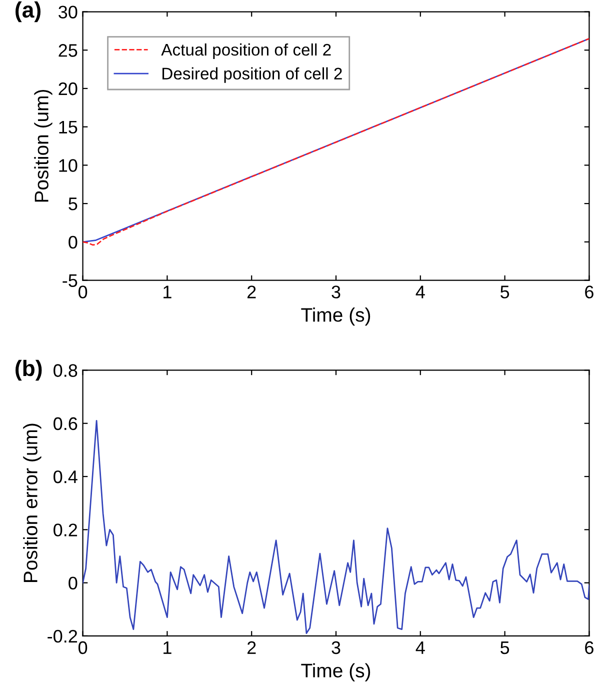  What do you see at coordinates (68, 89) in the screenshot?
I see `y-tick-label: 20` at bounding box center [68, 89].